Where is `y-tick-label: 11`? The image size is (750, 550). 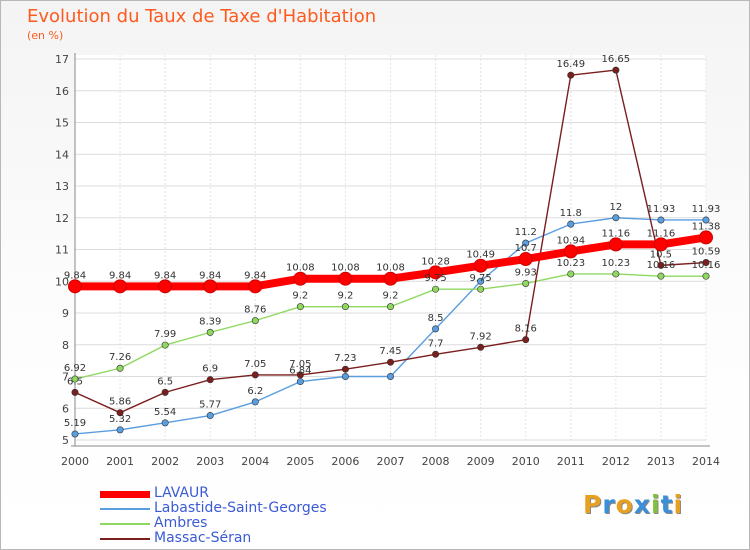
y-tick-label: 11 is located at coordinates (62, 250).